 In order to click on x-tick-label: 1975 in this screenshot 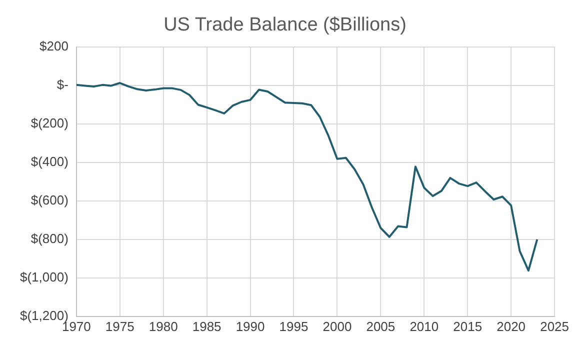, I will do `click(119, 326)`.